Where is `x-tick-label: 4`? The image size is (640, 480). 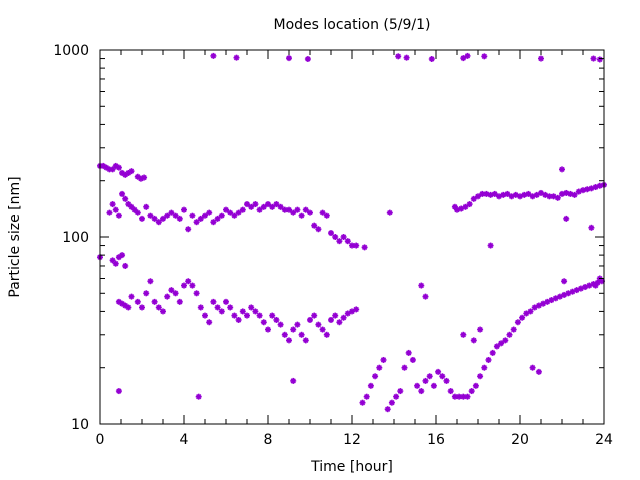 x-tick-label: 4 is located at coordinates (184, 440).